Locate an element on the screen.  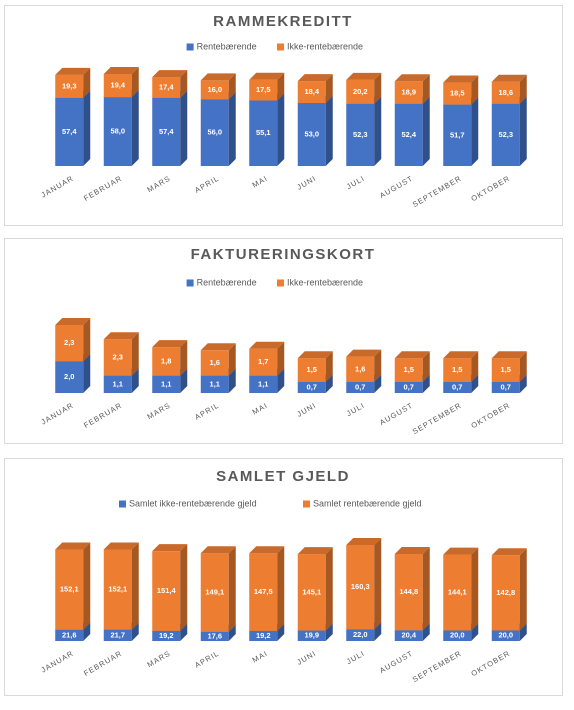
value-label: 1,5 is located at coordinates (506, 369).